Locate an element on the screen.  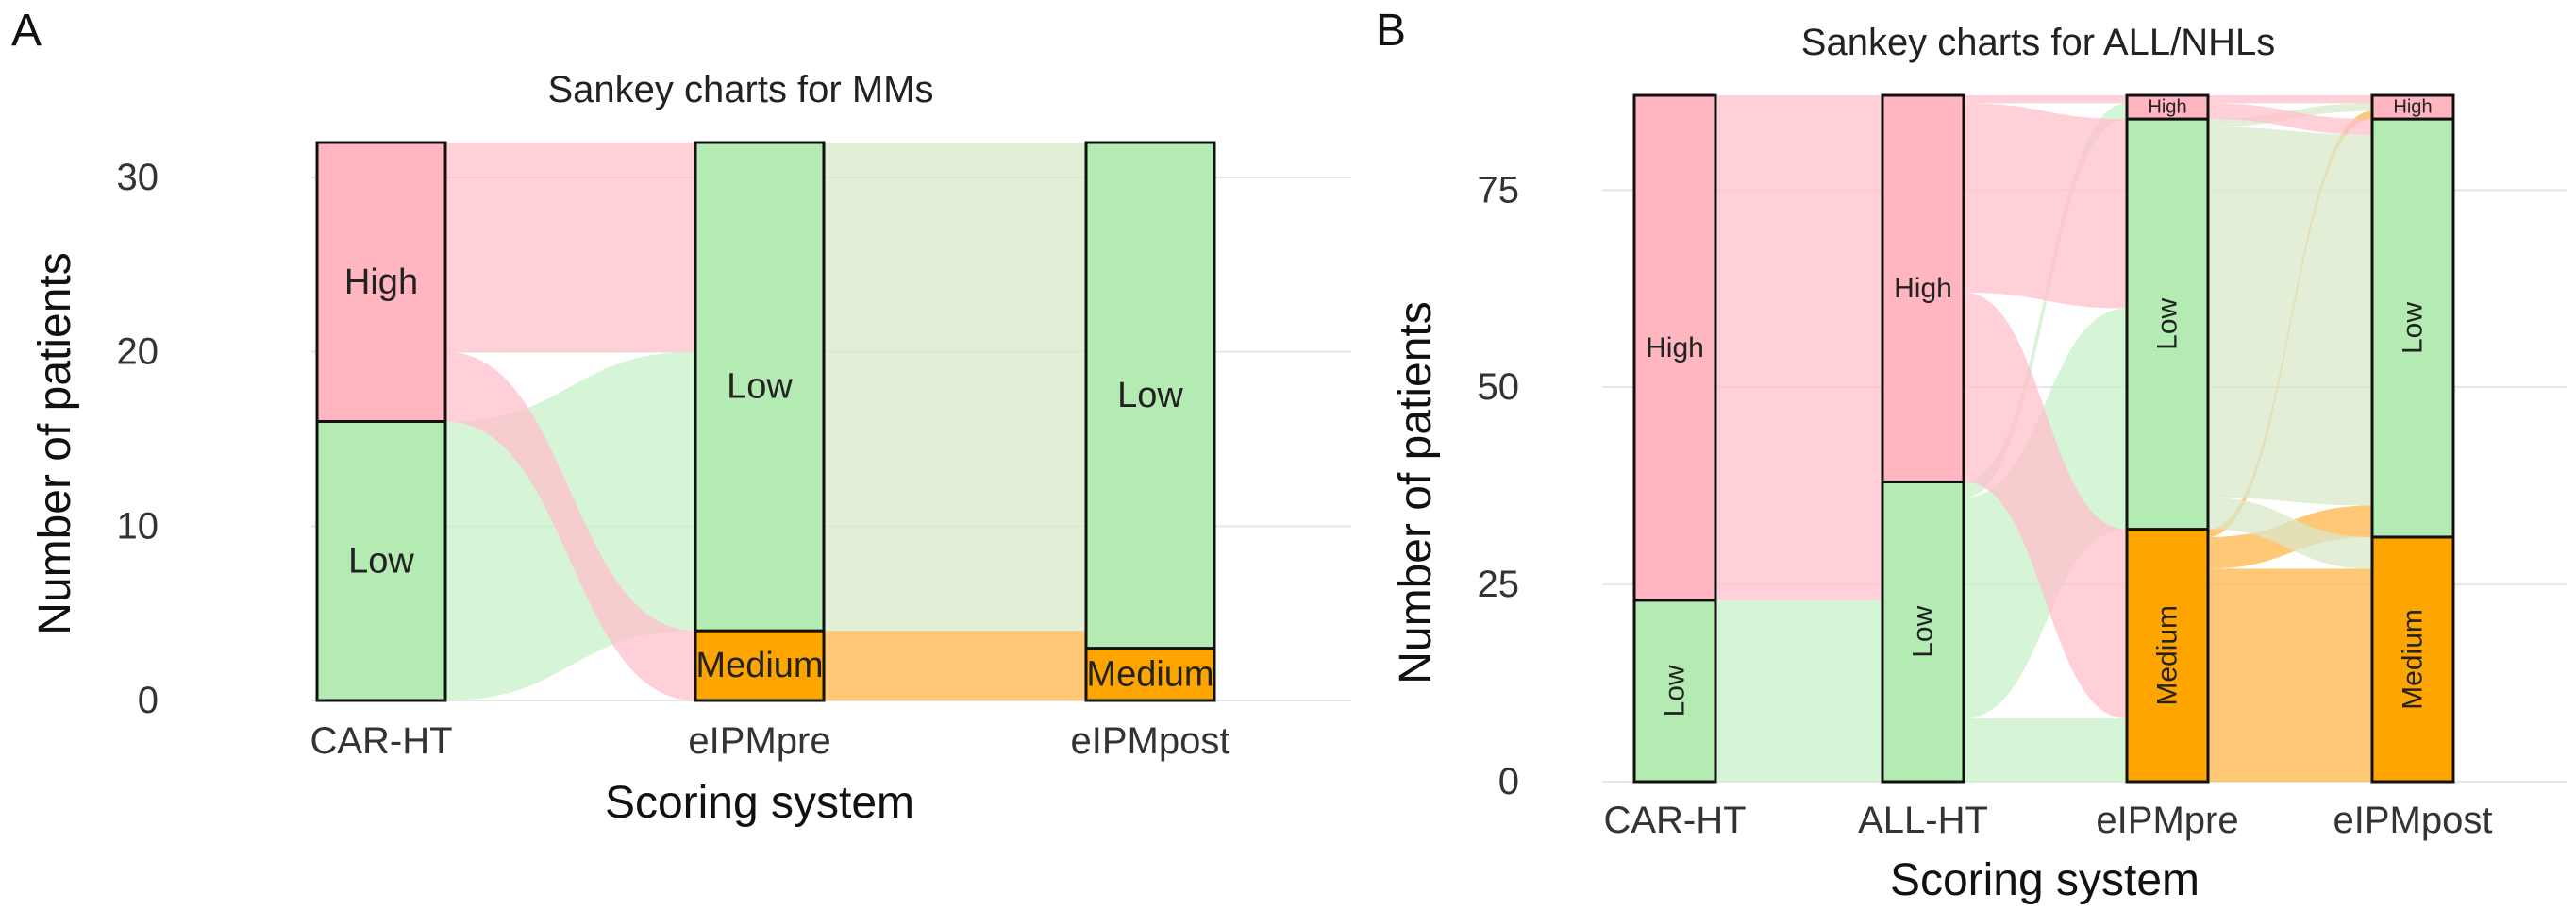
chart-b-node-label-eipmpre-low: Low is located at coordinates (2167, 323).